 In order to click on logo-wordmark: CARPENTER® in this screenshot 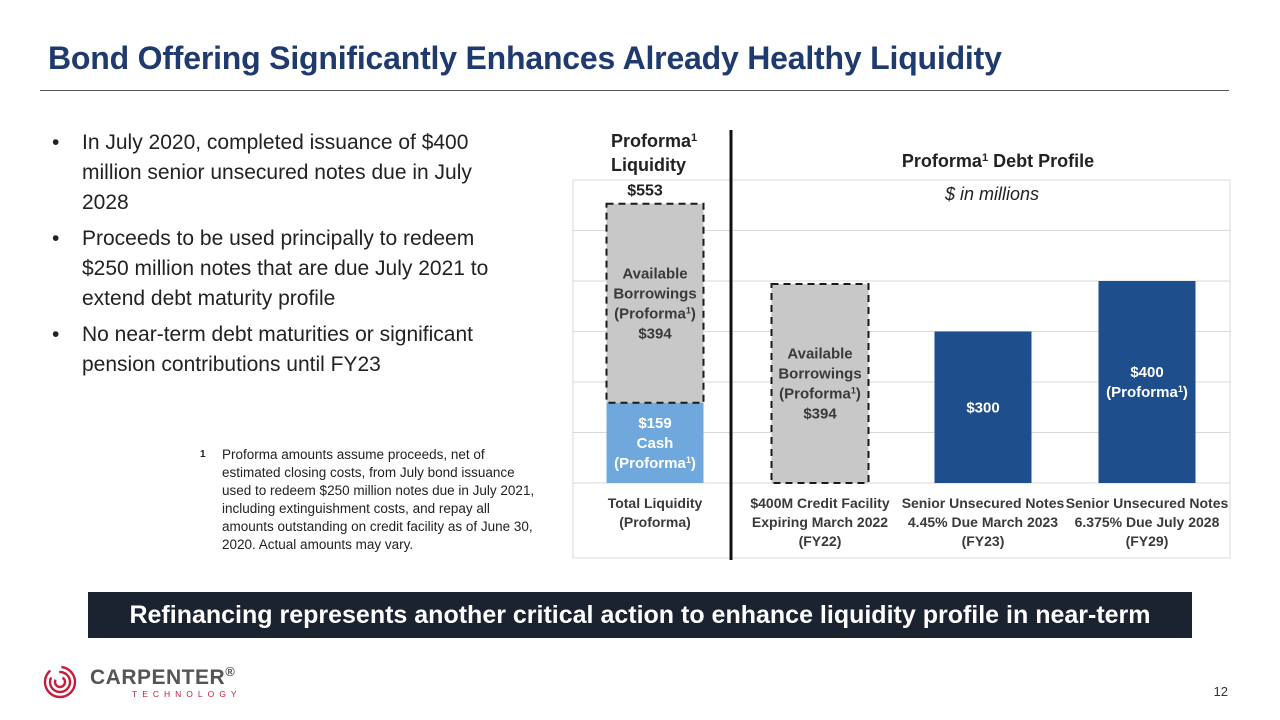, I will do `click(163, 676)`.